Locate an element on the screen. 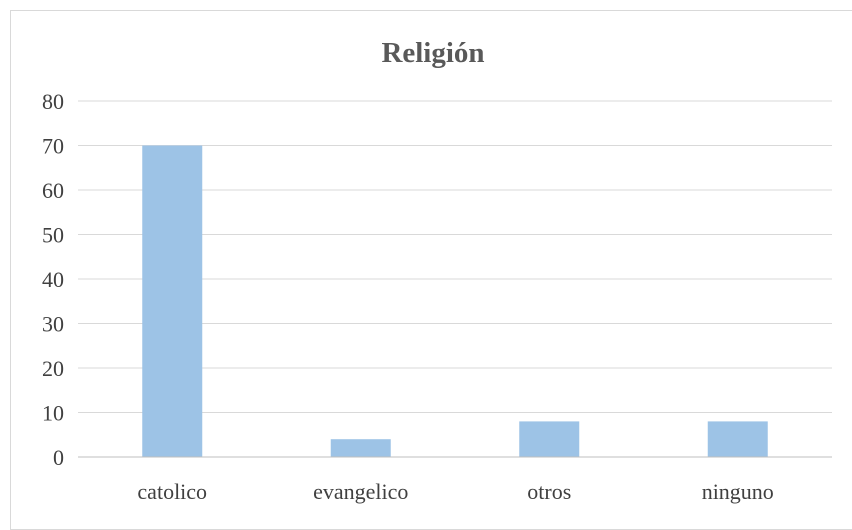 Image resolution: width=852 pixels, height=530 pixels. y-tick-label: 80 is located at coordinates (53, 101).